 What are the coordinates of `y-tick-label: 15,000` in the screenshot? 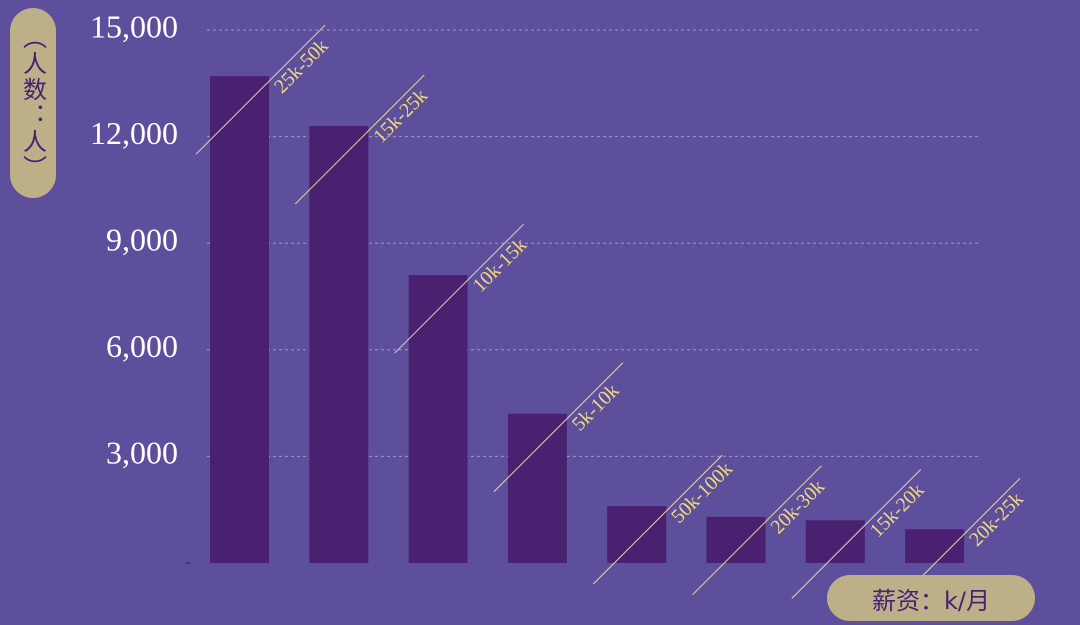 It's located at (134, 26).